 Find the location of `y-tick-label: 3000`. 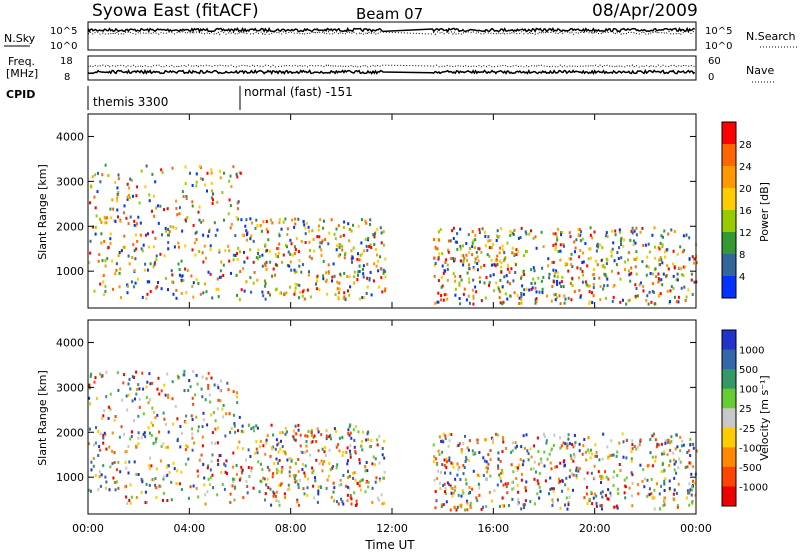

y-tick-label: 3000 is located at coordinates (70, 387).